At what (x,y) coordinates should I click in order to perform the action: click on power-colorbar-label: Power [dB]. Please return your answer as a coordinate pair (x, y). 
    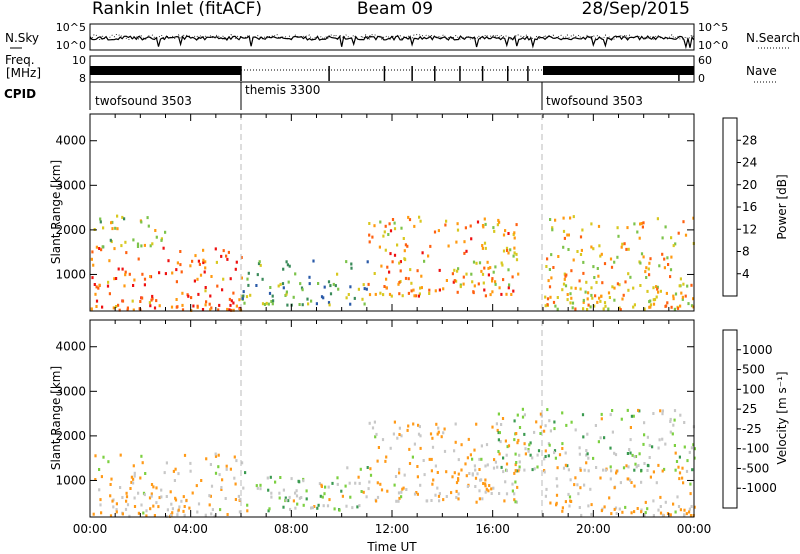
    Looking at the image, I should click on (782, 206).